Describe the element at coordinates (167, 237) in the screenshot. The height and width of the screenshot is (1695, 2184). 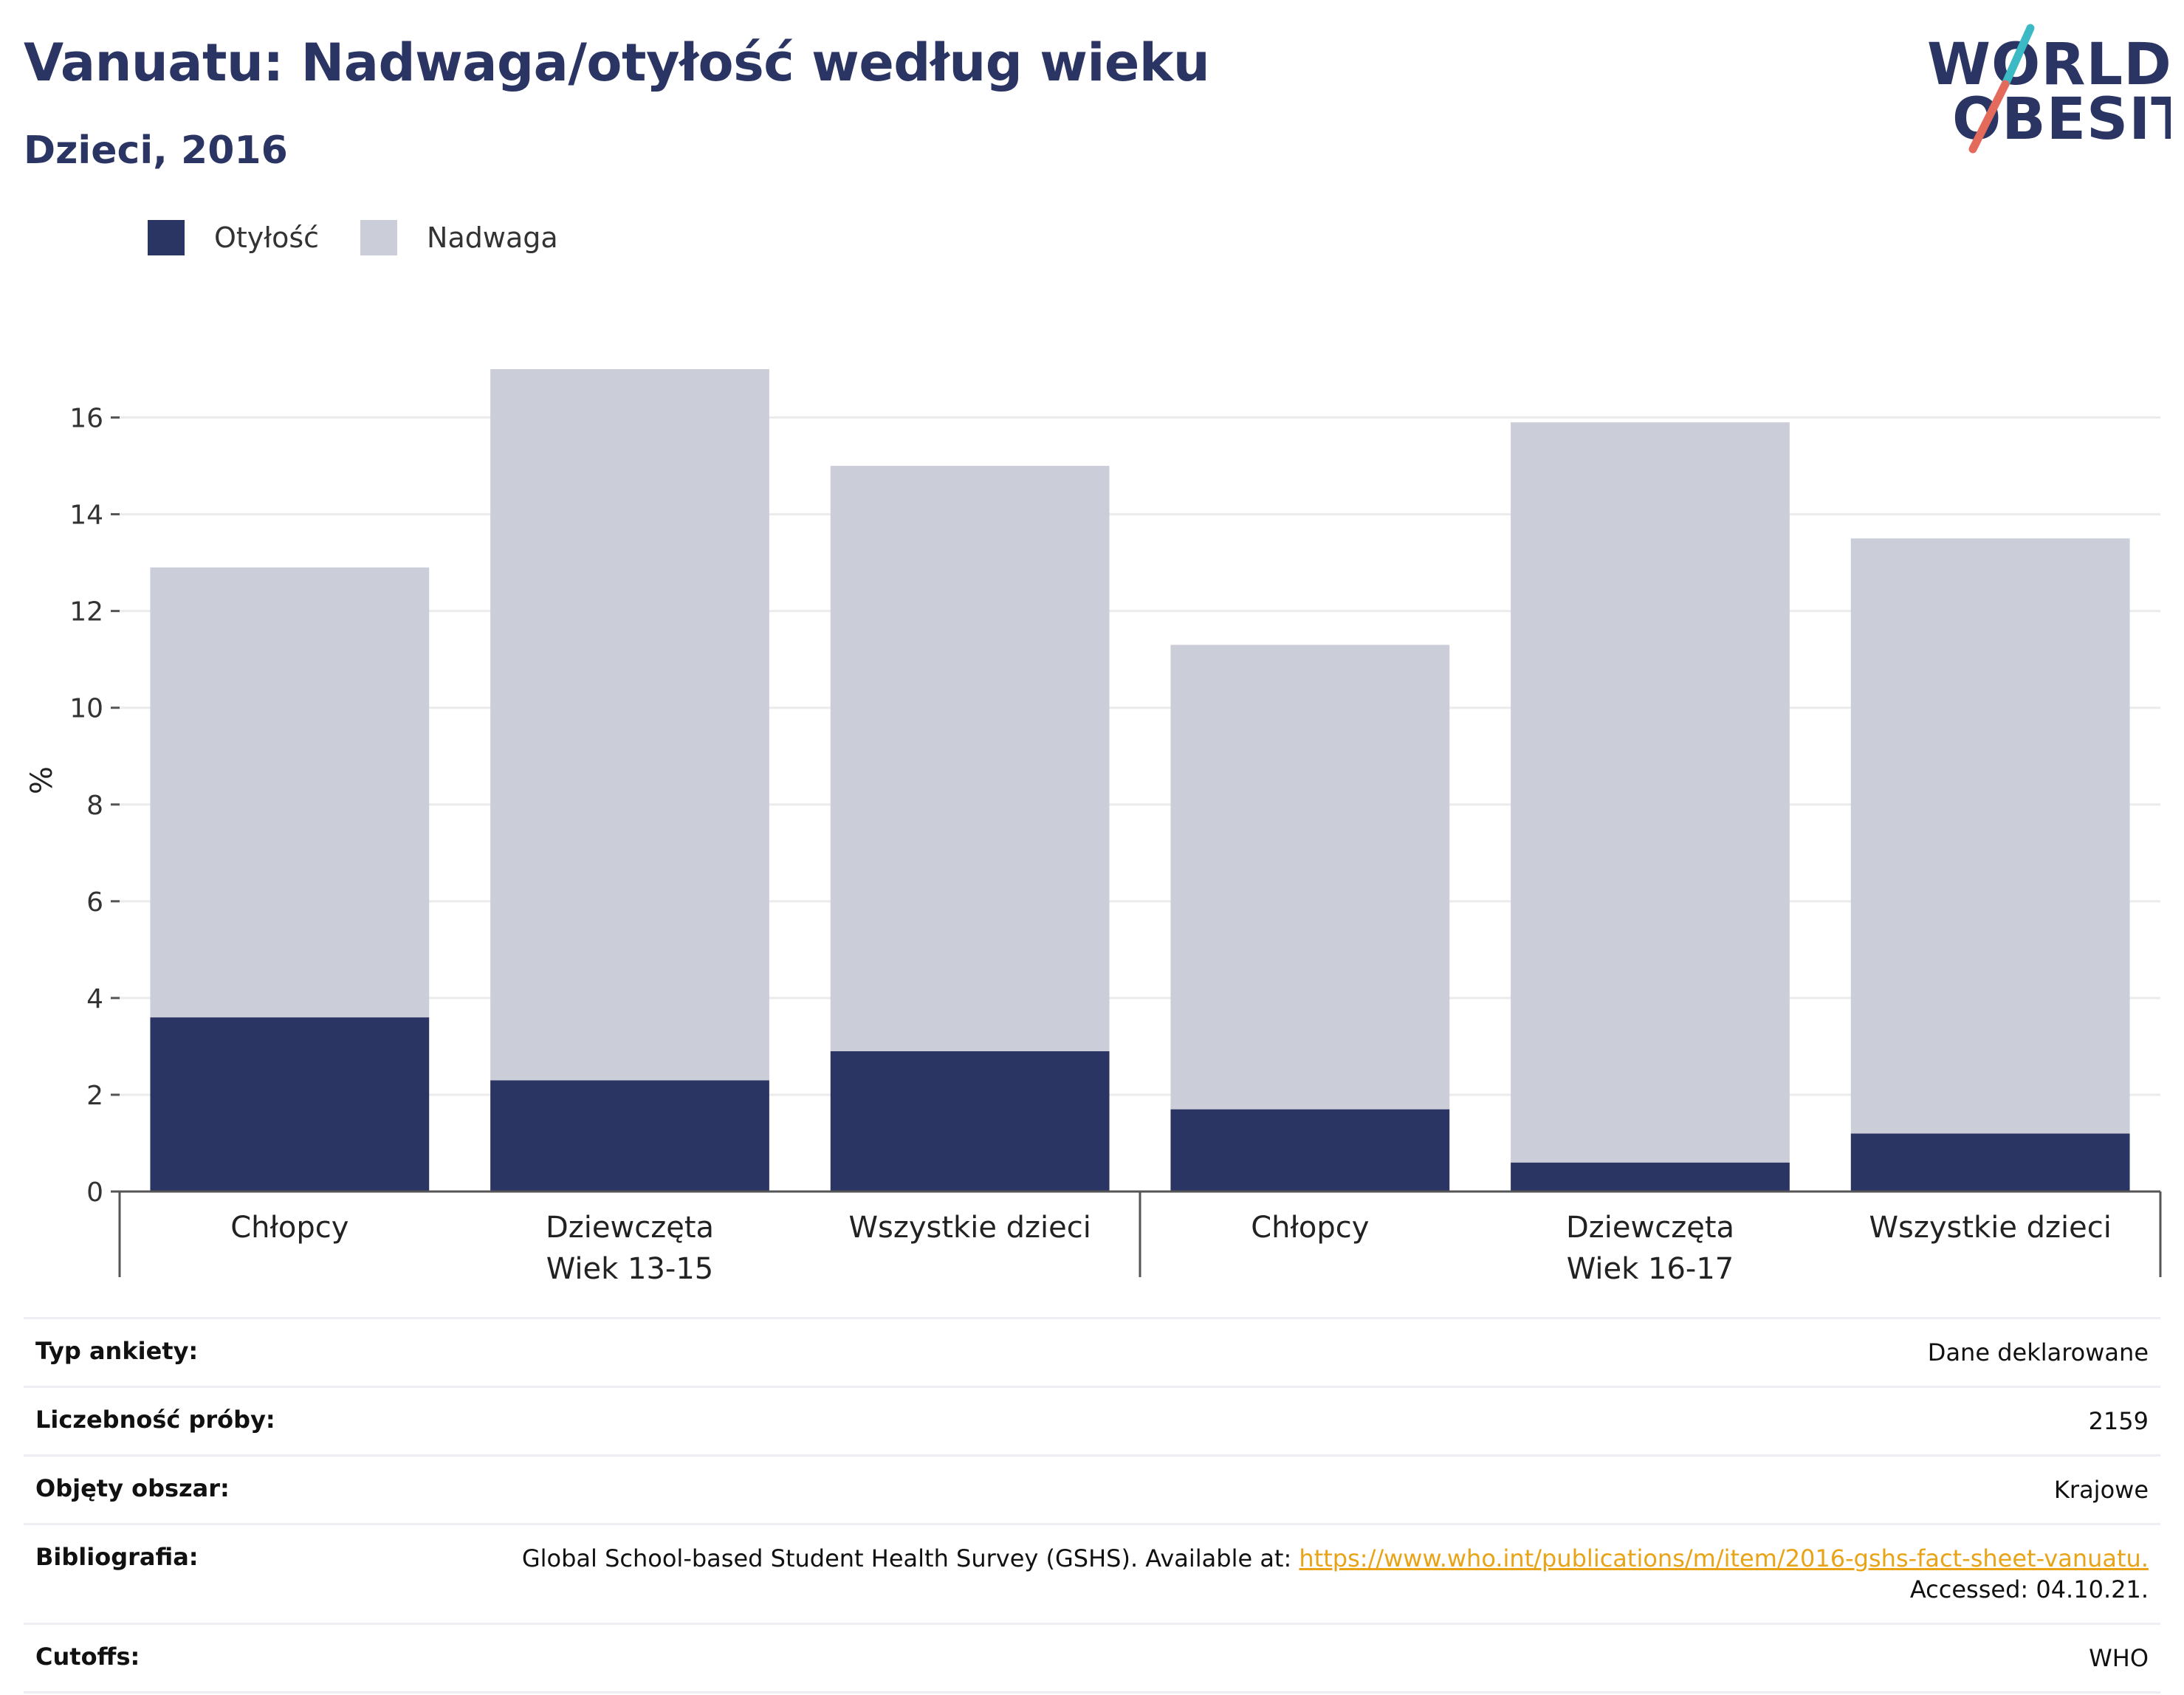
I see `legend-swatch-obesity` at that location.